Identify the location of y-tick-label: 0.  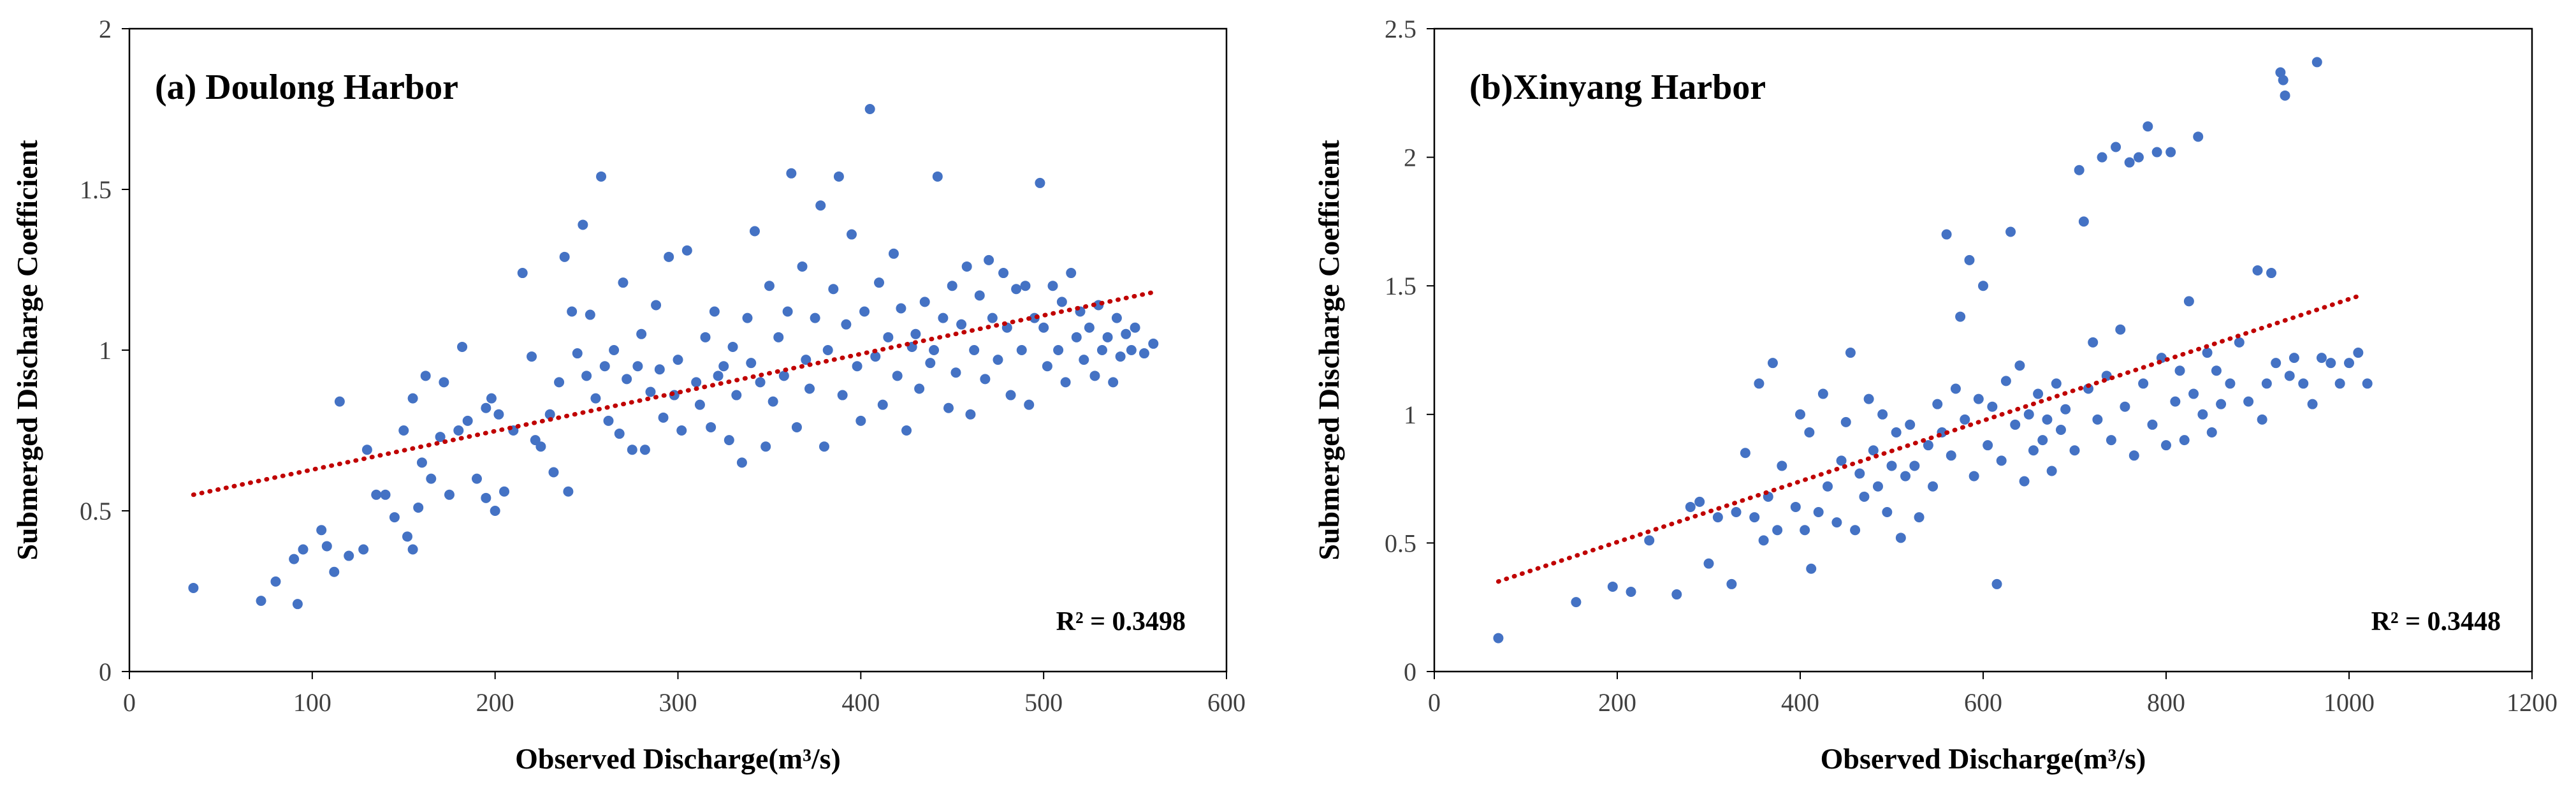
(105, 672).